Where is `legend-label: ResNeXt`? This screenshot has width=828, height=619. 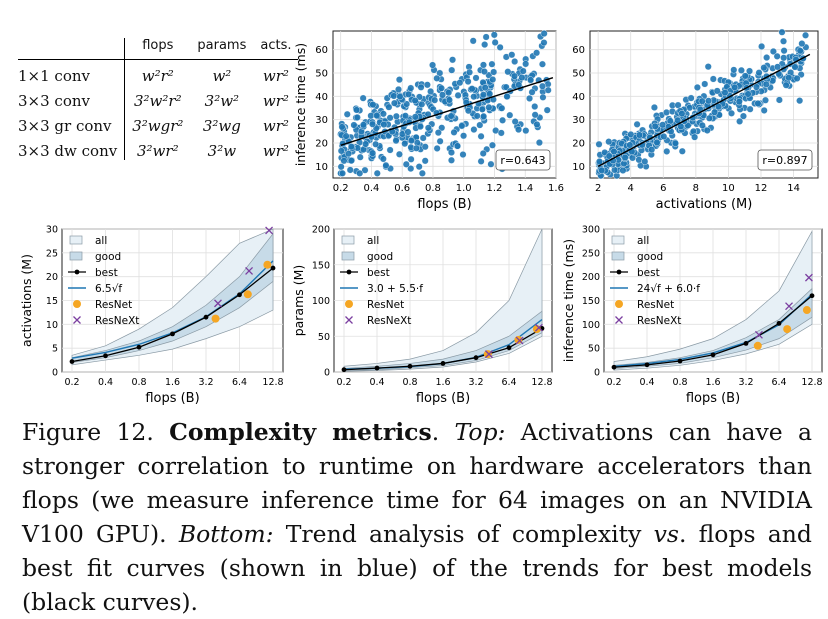 legend-label: ResNeXt is located at coordinates (117, 321).